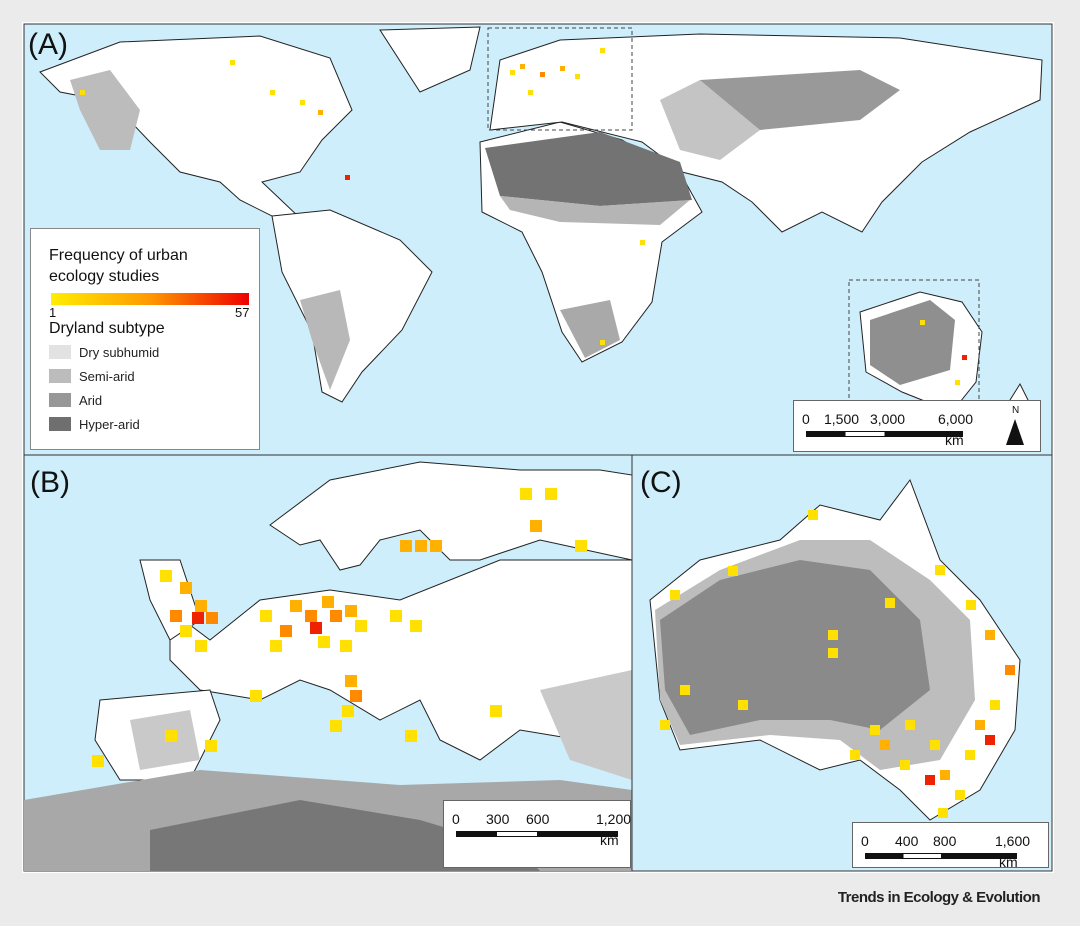 The image size is (1080, 926). I want to click on scale-bar: 0 300 600 1,200 km, so click(537, 834).